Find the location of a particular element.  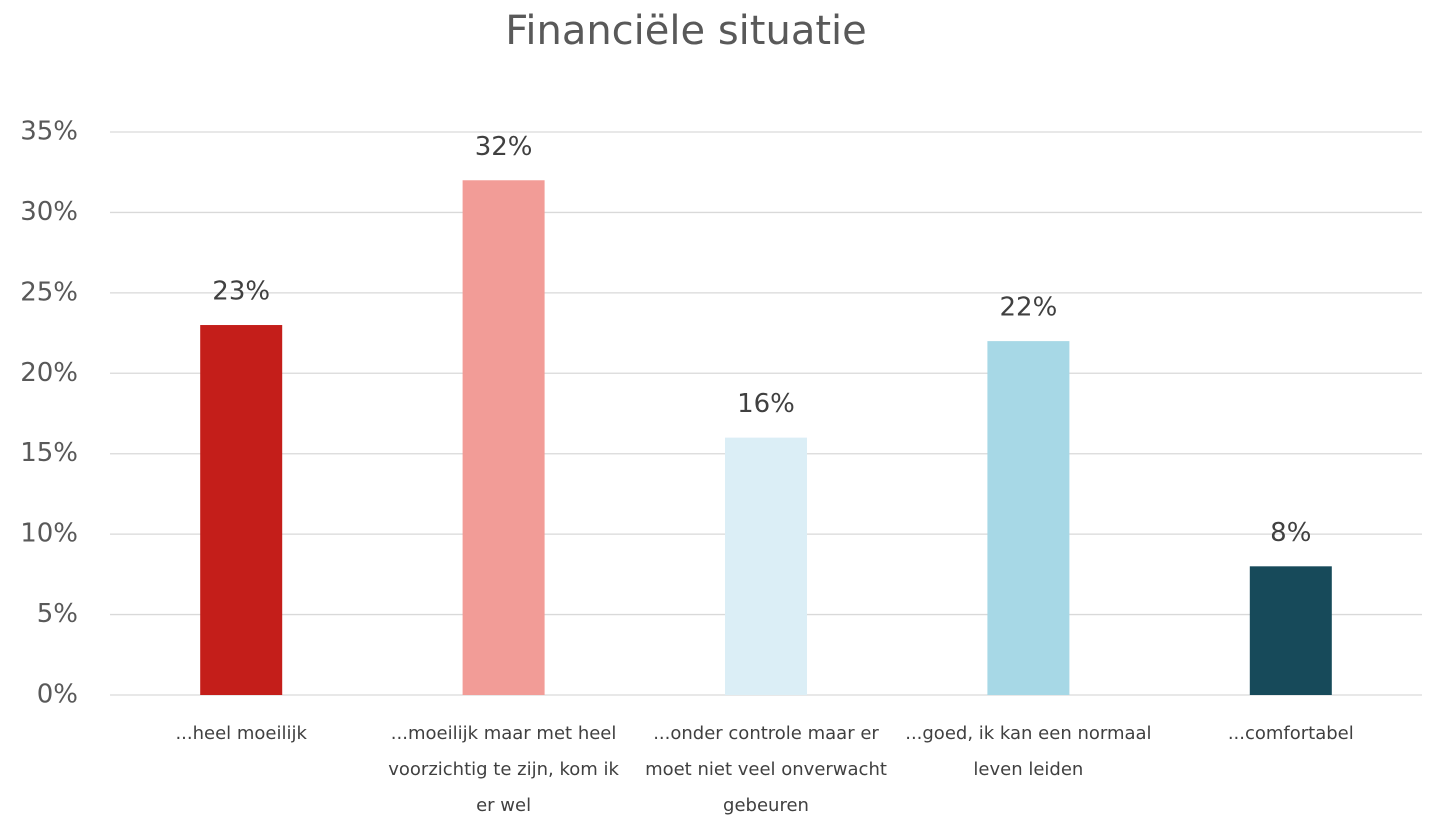

y-tick-label: 35% is located at coordinates (49, 132).